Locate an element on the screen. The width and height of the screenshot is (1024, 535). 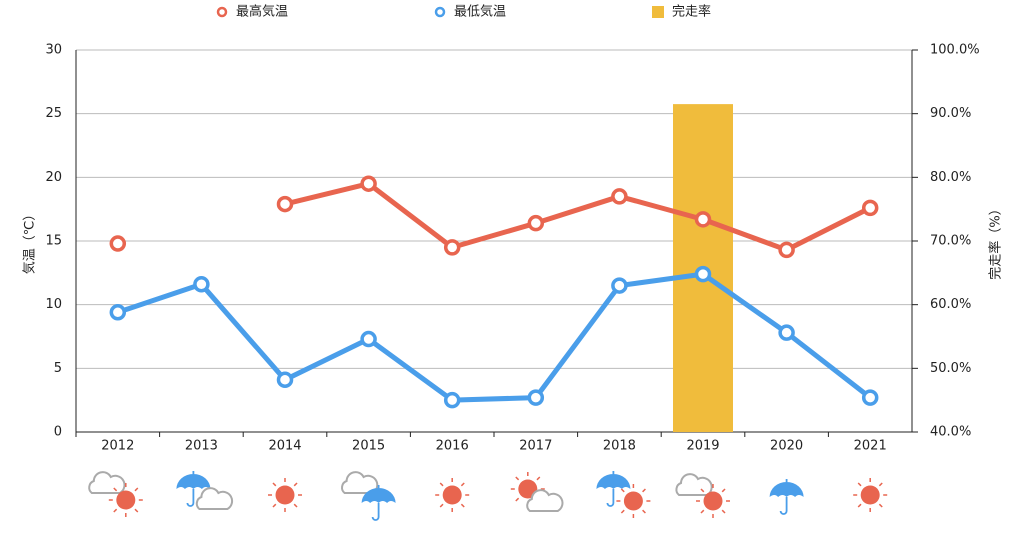
y-tick-label: 0 is located at coordinates (58, 432).